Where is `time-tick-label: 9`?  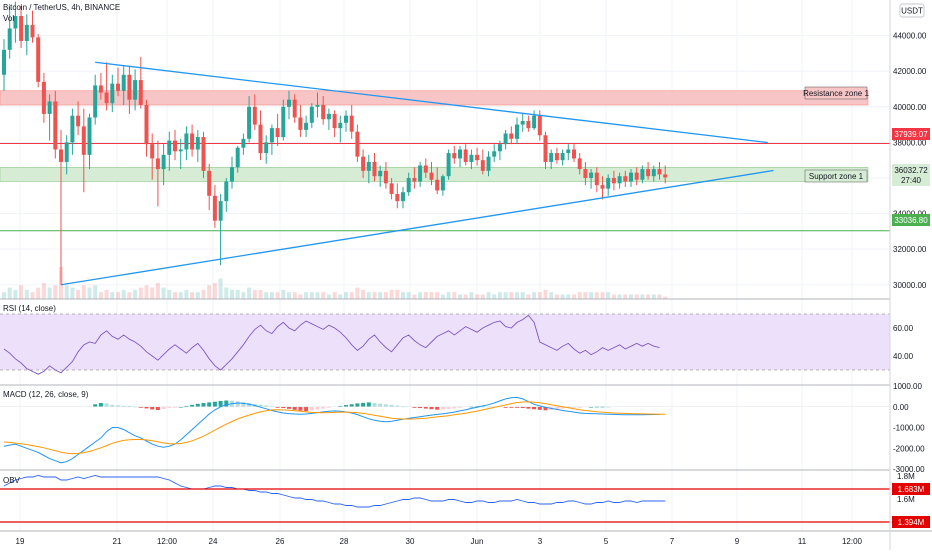
time-tick-label: 9 is located at coordinates (737, 541).